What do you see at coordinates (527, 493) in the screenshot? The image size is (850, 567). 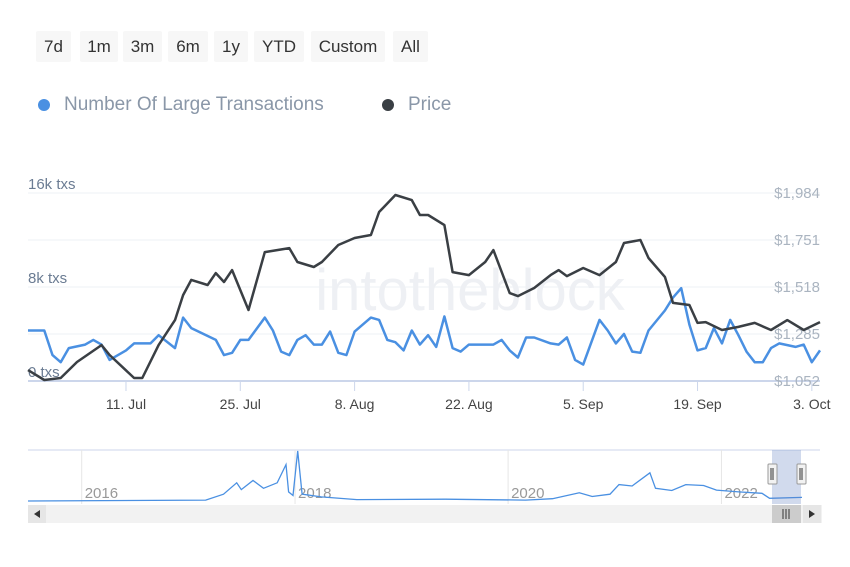 I see `navigator-year-label: 2020` at bounding box center [527, 493].